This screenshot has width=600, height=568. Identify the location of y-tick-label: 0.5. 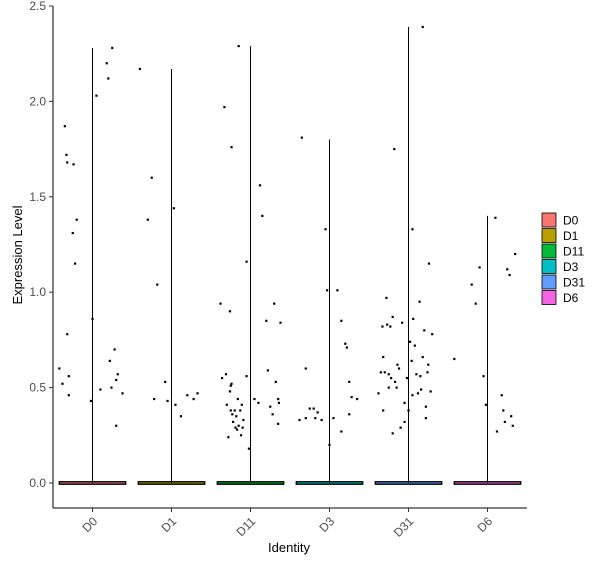
(37, 388).